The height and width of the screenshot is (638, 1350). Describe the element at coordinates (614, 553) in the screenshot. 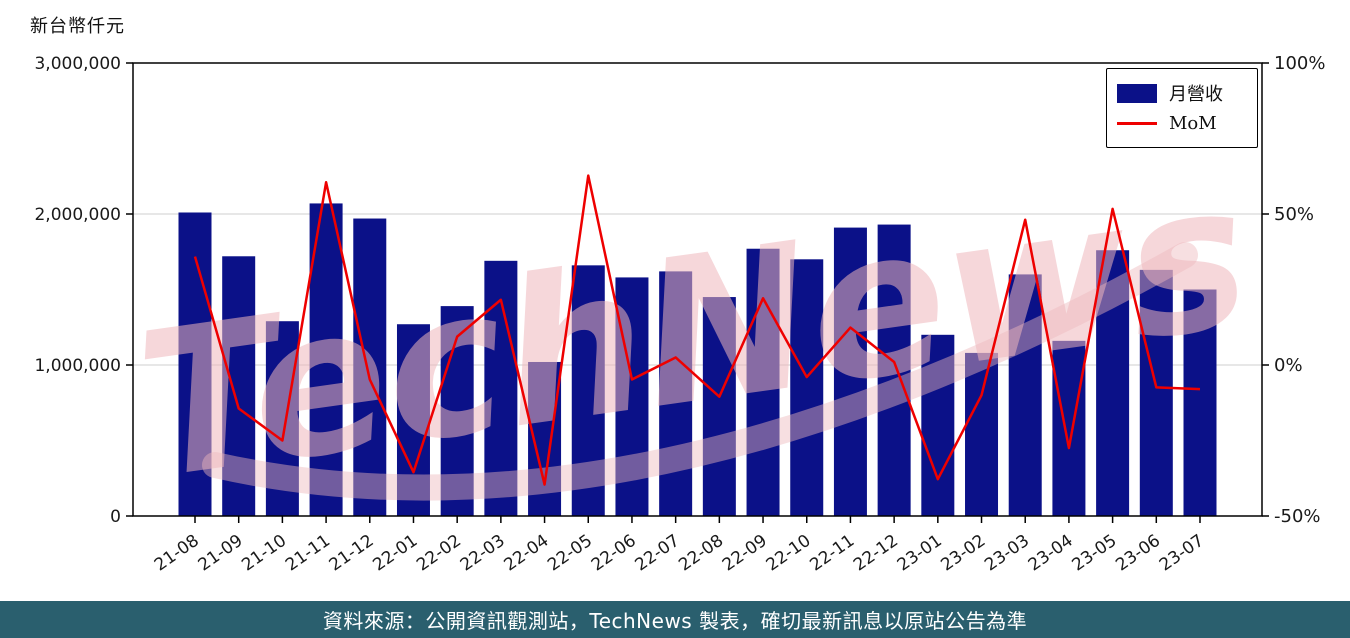

I see `x-axis-tick-label: 22-06` at that location.